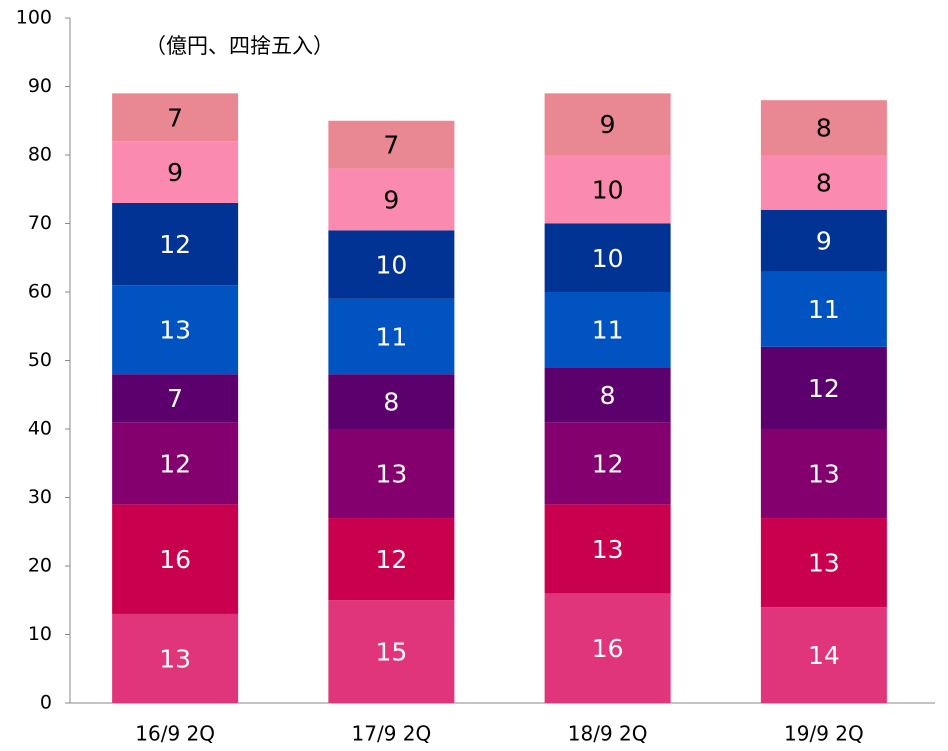 Image resolution: width=948 pixels, height=751 pixels. Describe the element at coordinates (40, 292) in the screenshot. I see `y-tick-label: 60` at that location.